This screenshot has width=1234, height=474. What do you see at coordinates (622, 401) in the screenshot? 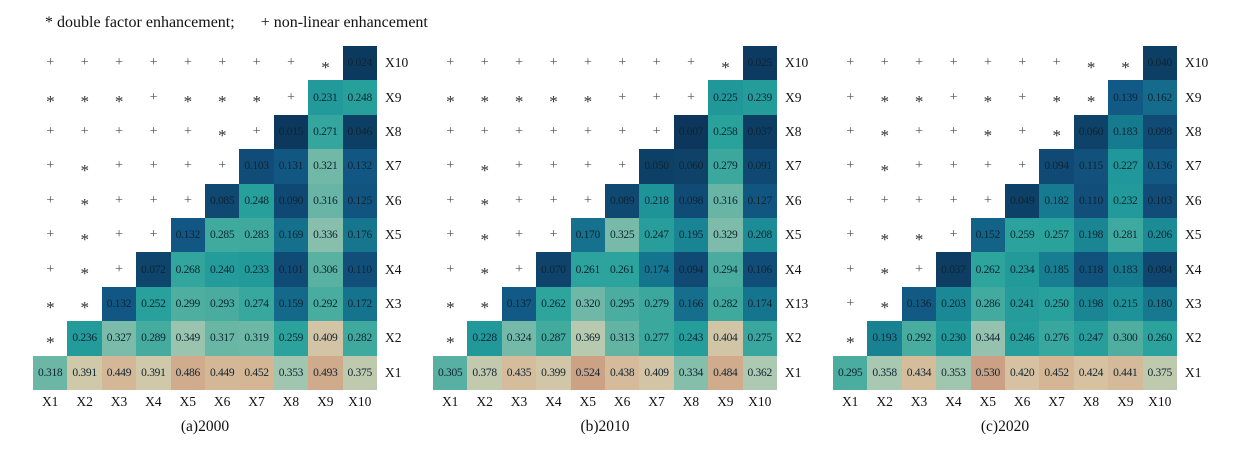
I see `col-label: X6` at bounding box center [622, 401].